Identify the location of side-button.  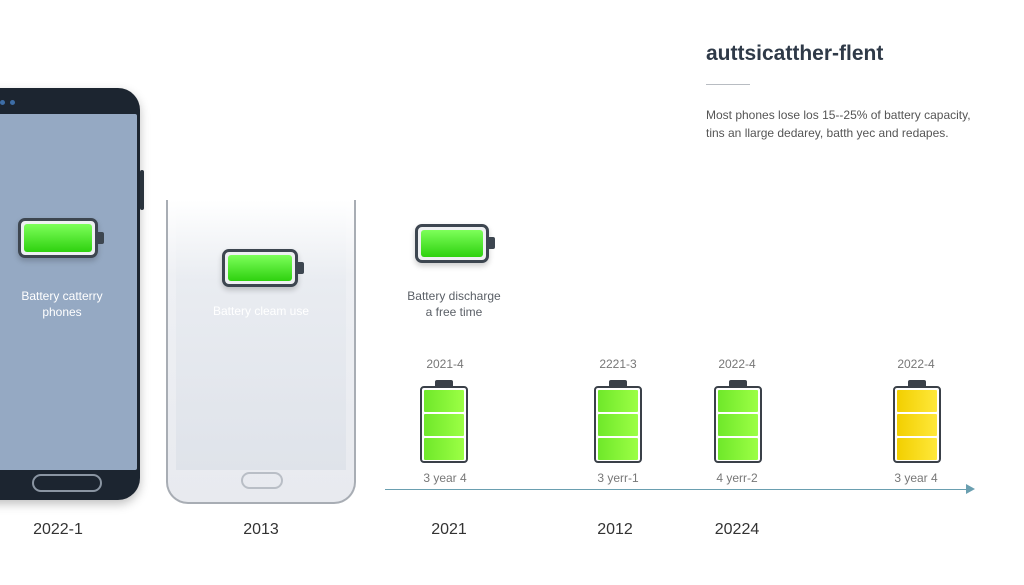
(142, 190).